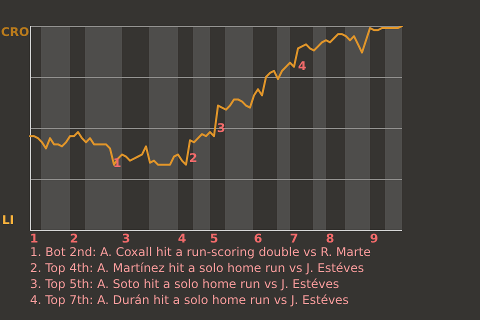 The image size is (480, 320). I want to click on text: 3. Top 5th: A. Soto hit a solo home run vs J. Estéves, so click(185, 284).